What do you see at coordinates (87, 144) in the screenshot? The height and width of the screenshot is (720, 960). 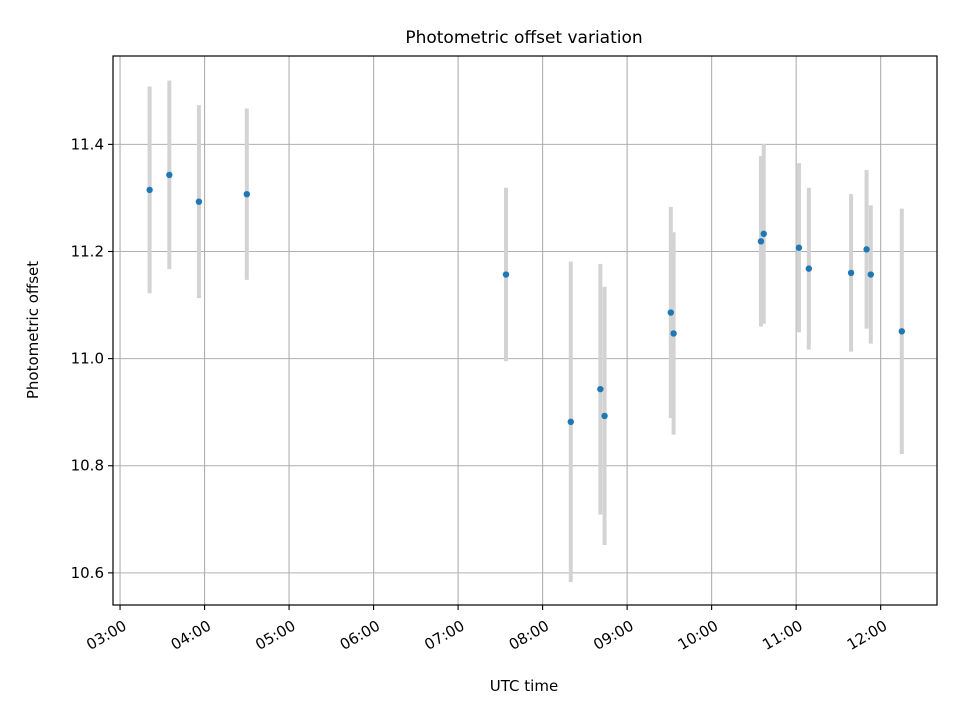 I see `y-tick-label: 11.4` at bounding box center [87, 144].